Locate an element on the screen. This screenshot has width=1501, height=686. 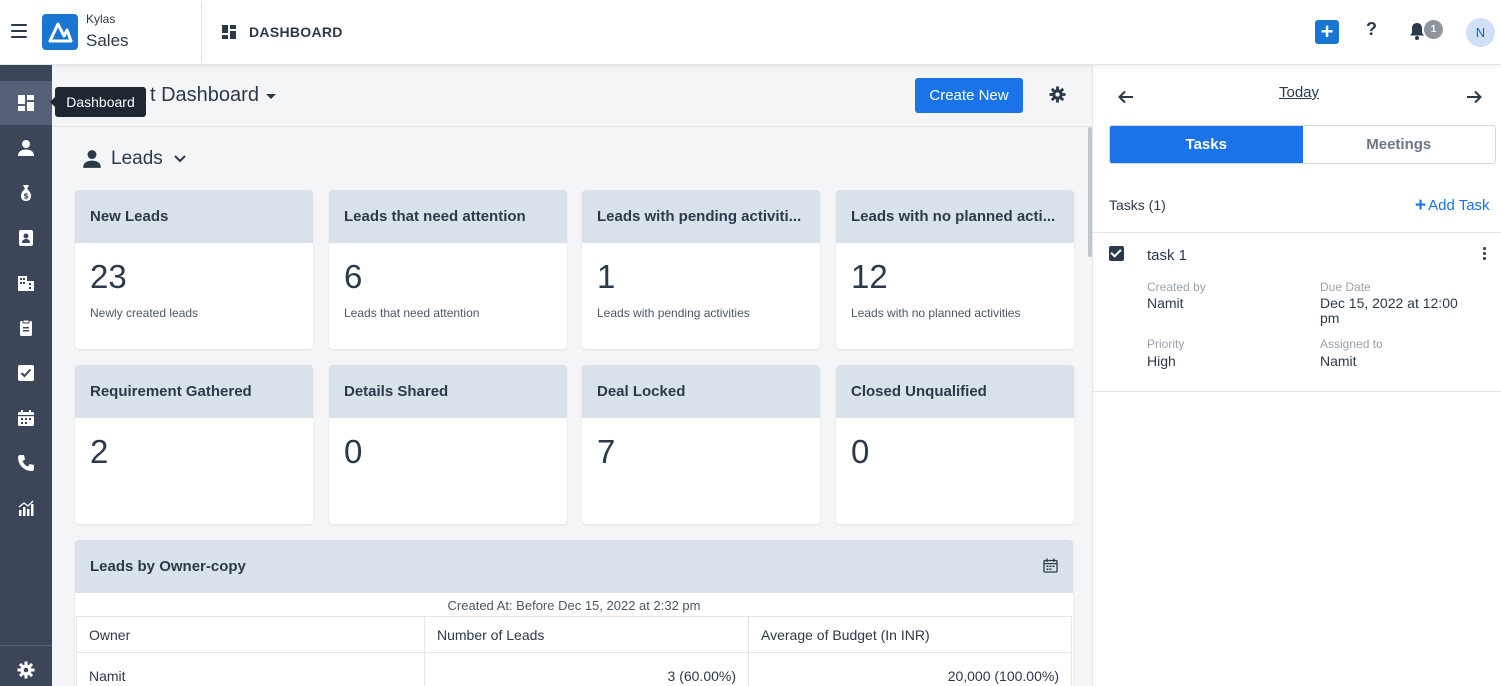
report-chart-icon is located at coordinates (26, 508).